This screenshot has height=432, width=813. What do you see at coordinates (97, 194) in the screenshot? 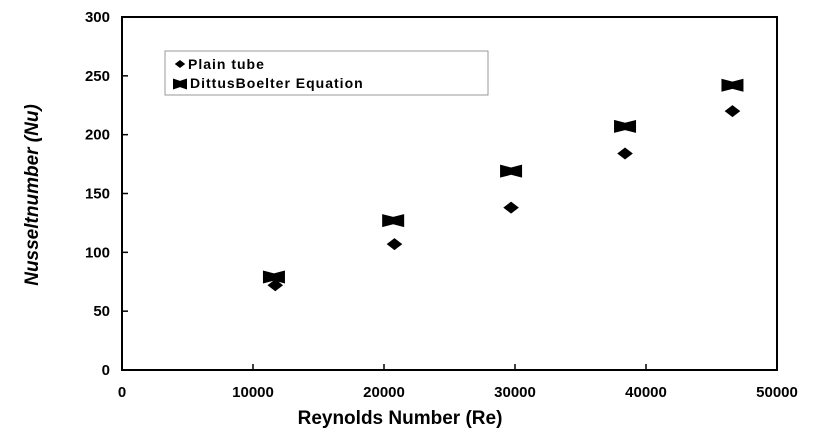
I see `y-tick-label: 150` at bounding box center [97, 194].